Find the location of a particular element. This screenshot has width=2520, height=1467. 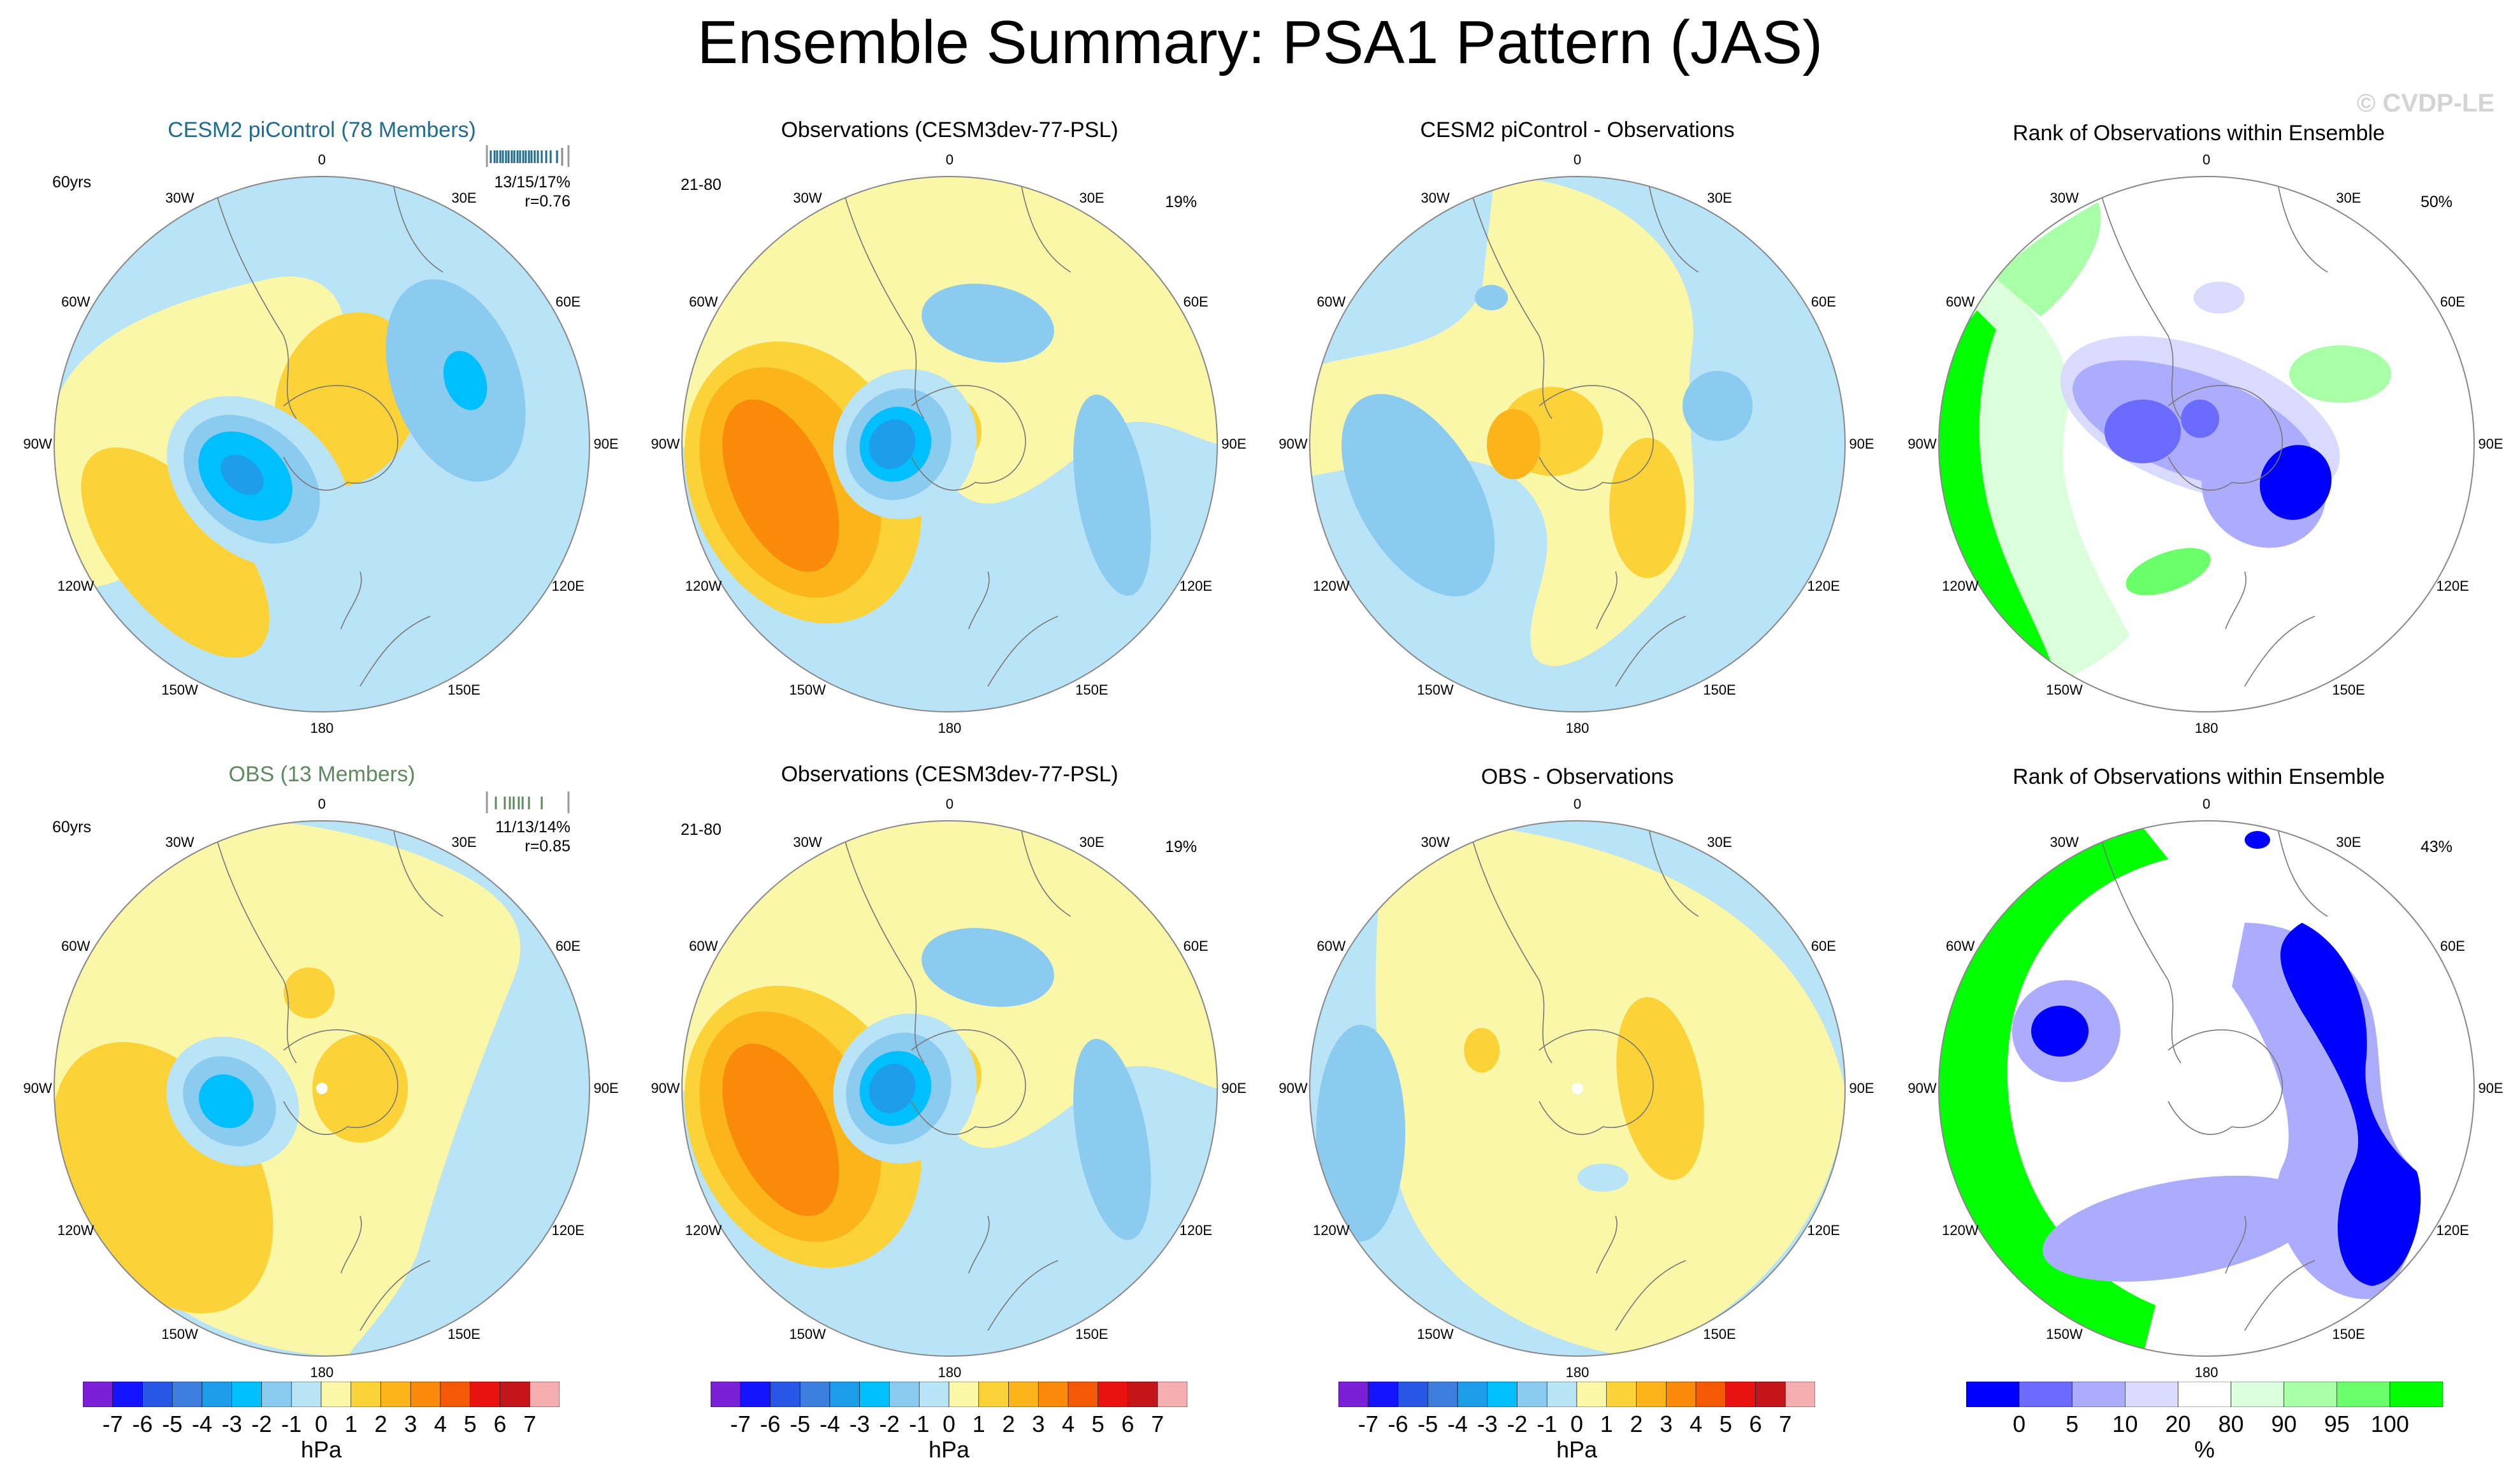

map-r2c3 is located at coordinates (1577, 1088).